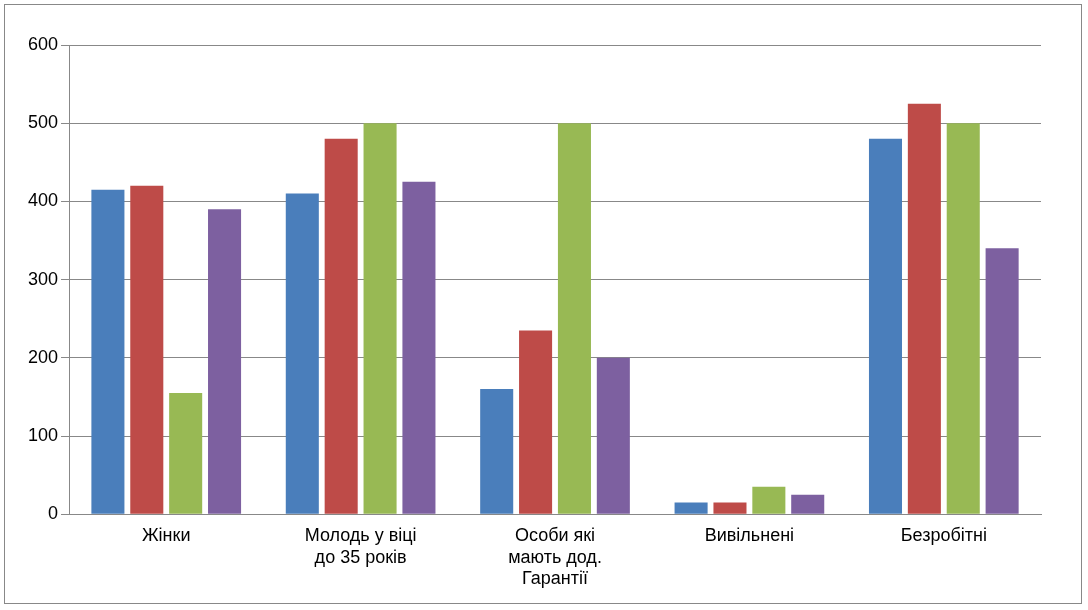  I want to click on y-tick-label: 500, so click(43, 122).